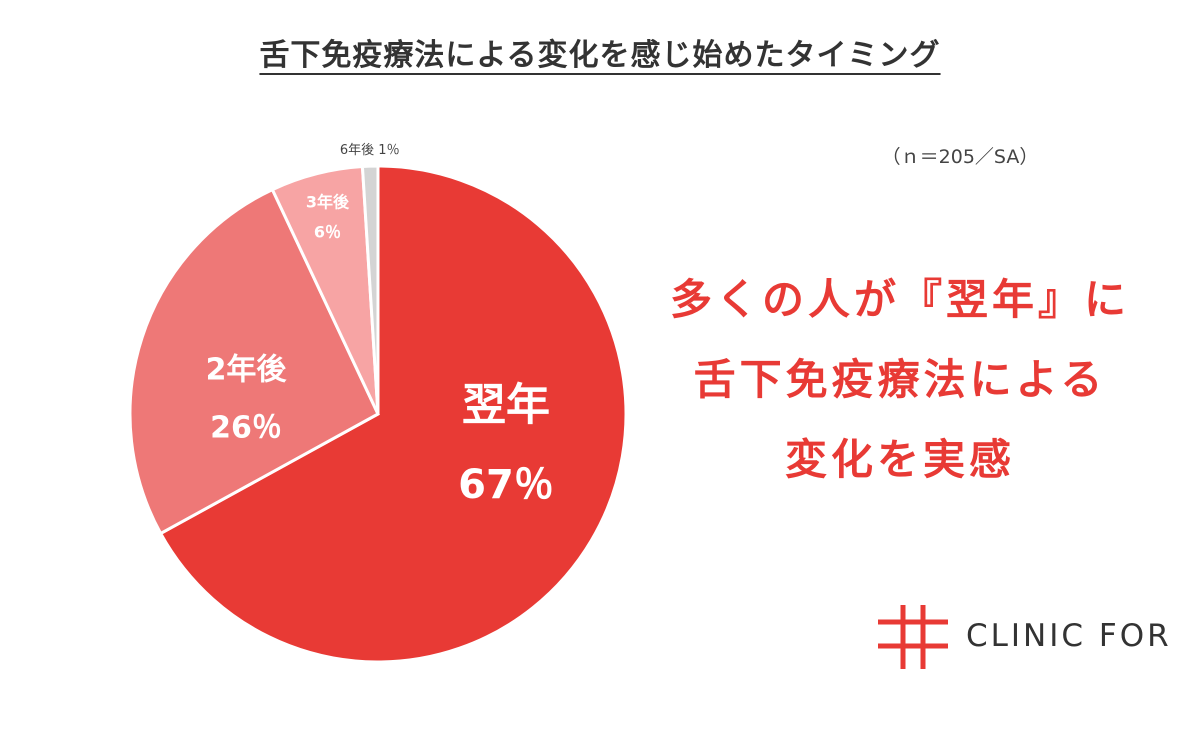  I want to click on slice-category-label-2: 2年後, so click(247, 370).